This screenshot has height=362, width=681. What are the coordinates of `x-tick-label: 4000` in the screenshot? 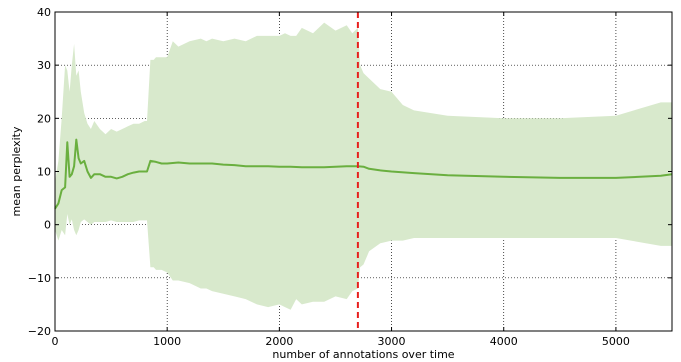 It's located at (504, 341).